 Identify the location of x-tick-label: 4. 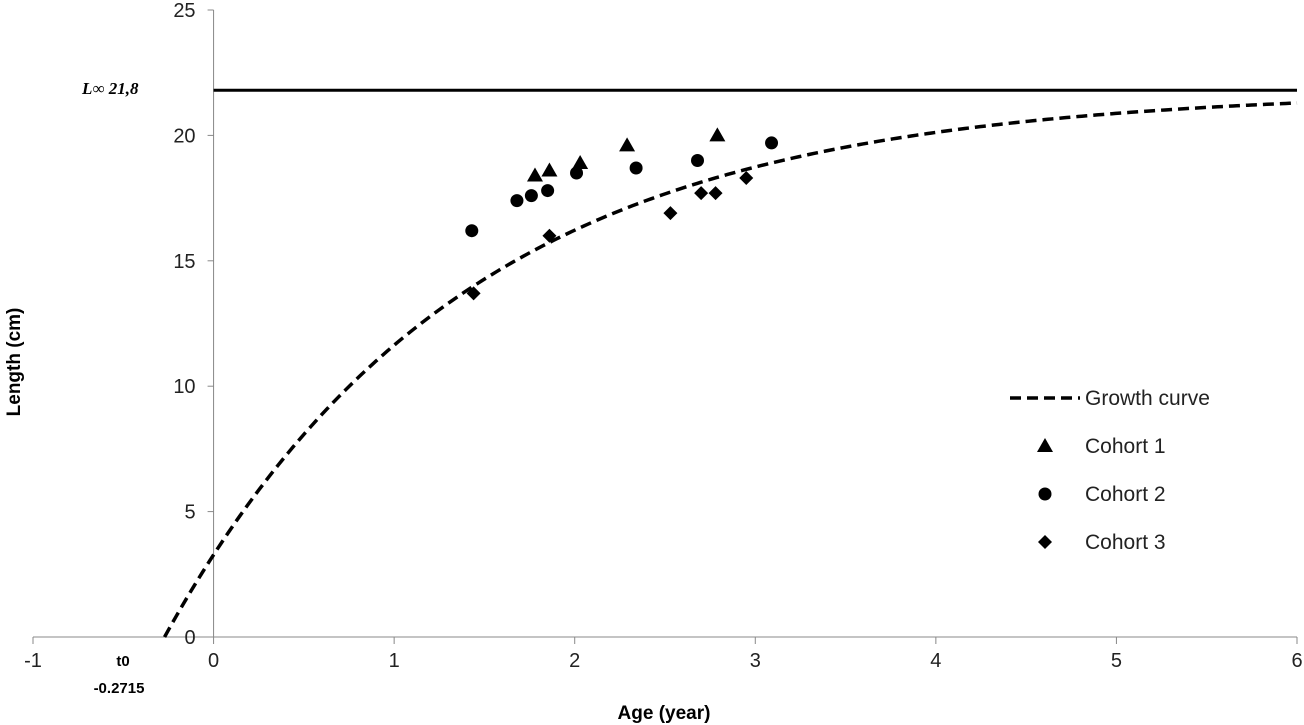
(935, 661).